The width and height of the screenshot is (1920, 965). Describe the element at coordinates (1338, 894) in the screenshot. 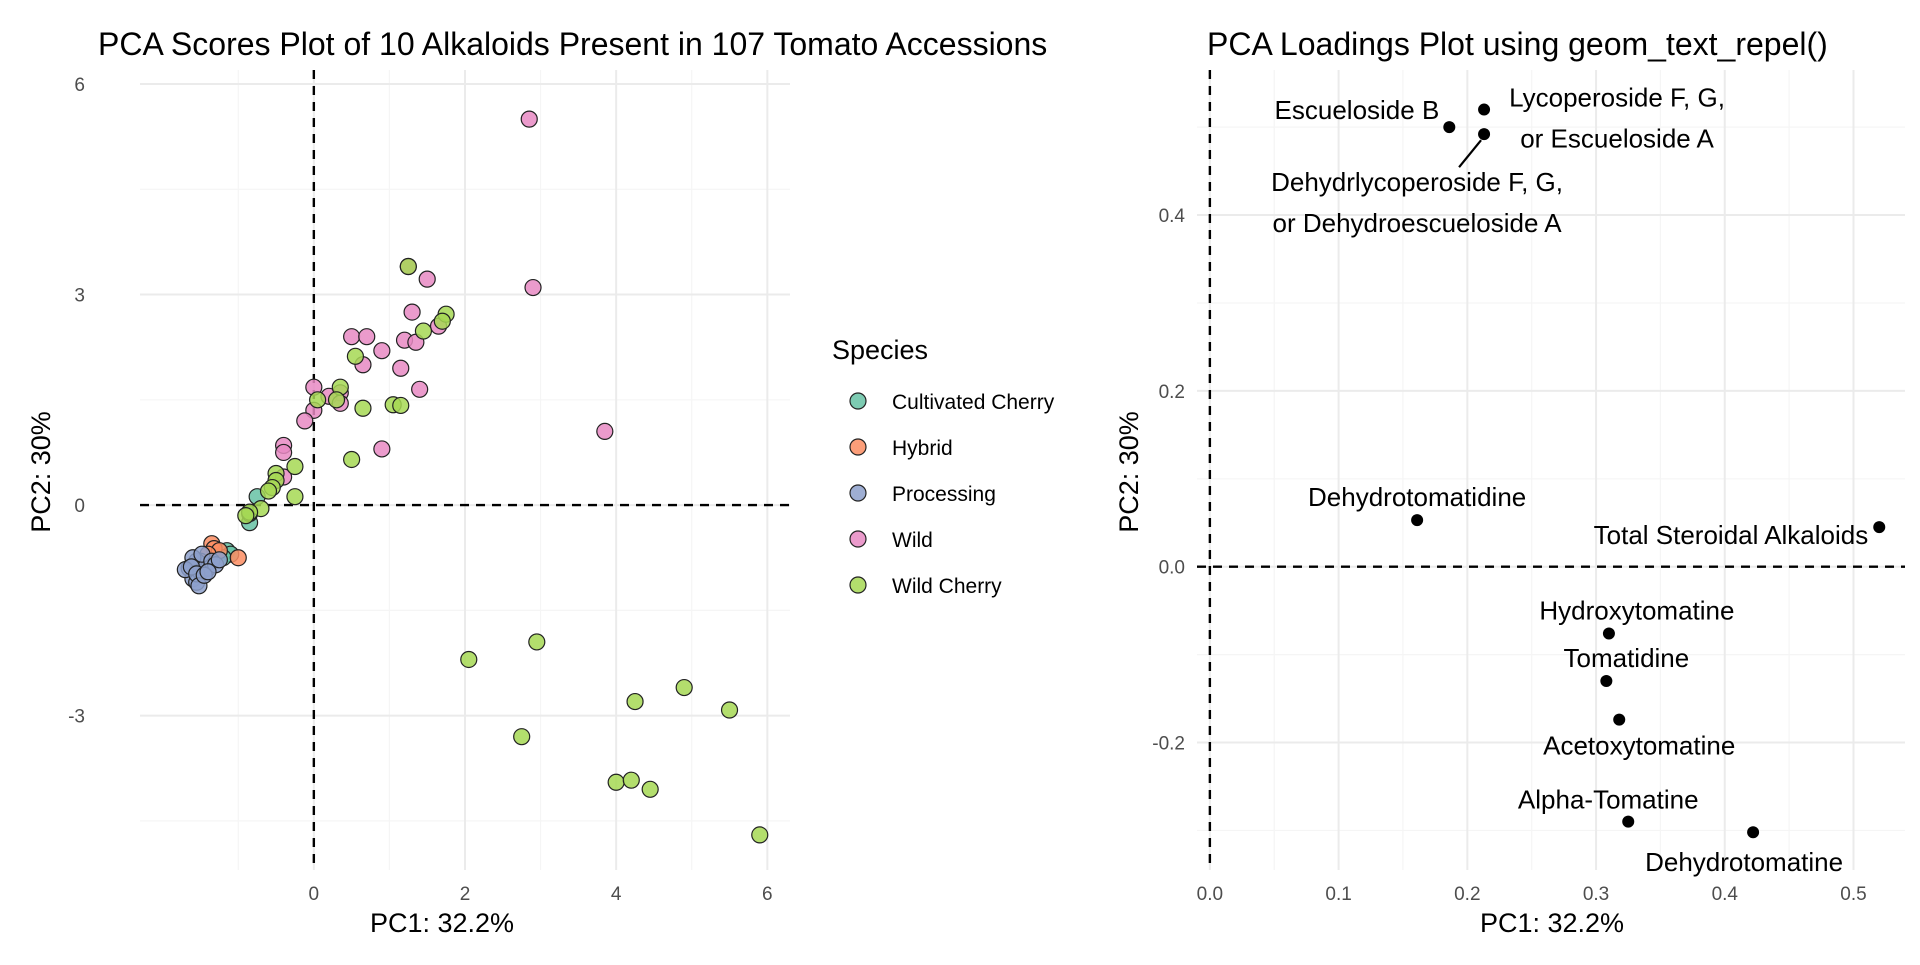

I see `x-tick-label: 0.1` at that location.